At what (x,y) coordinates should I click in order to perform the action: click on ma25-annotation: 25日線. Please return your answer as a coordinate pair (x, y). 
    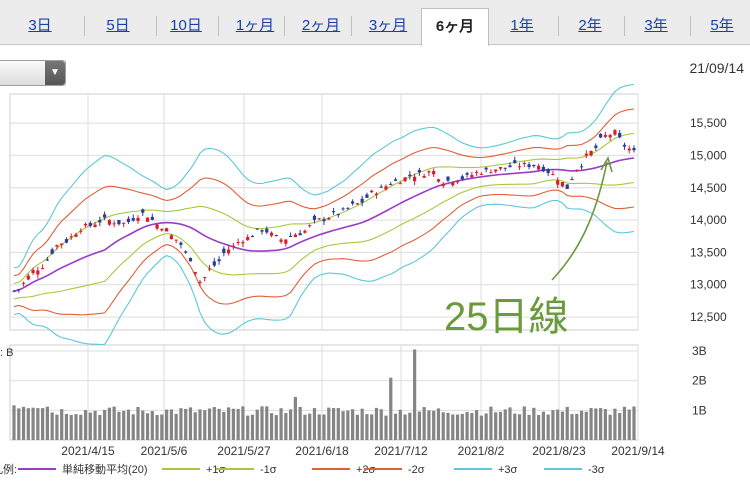
    Looking at the image, I should click on (528, 247).